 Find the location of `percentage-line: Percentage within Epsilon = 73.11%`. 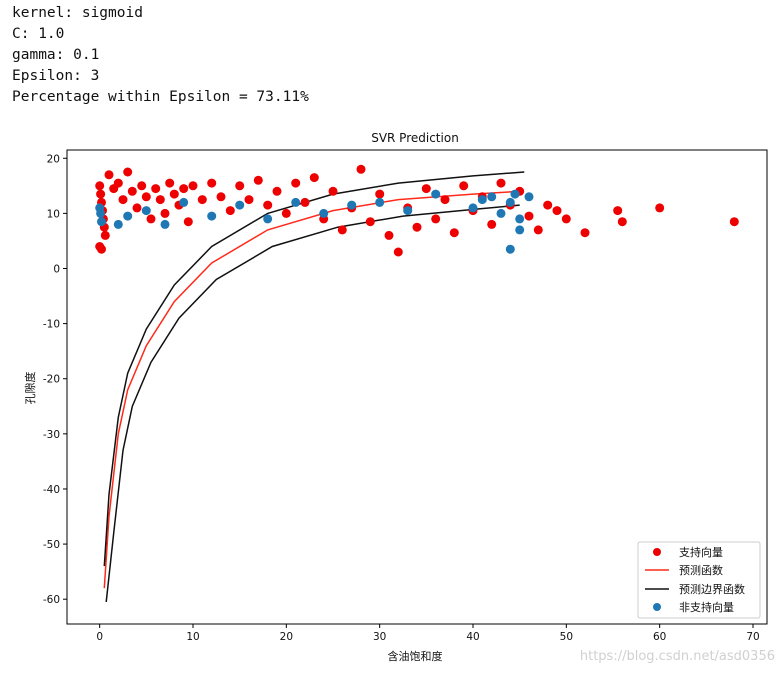

percentage-line: Percentage within Epsilon = 73.11% is located at coordinates (160, 97).